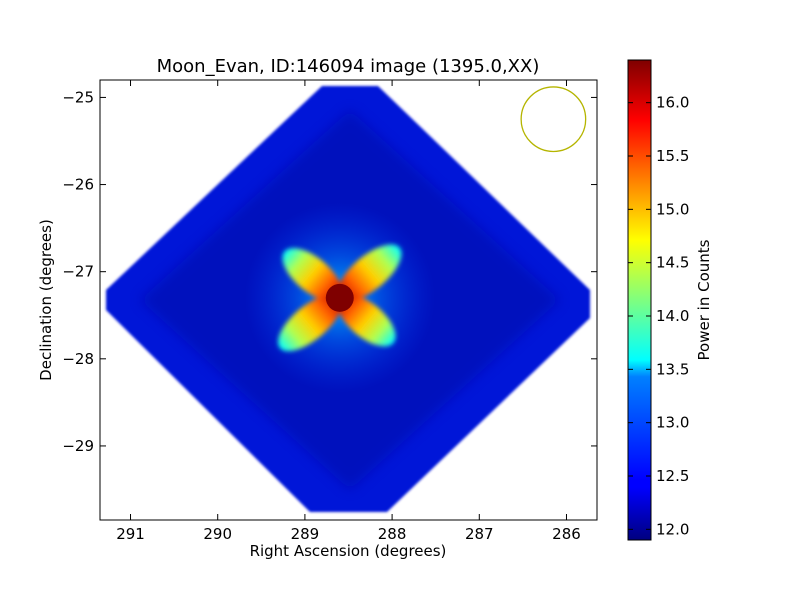 This screenshot has height=600, width=800. Describe the element at coordinates (130, 534) in the screenshot. I see `x-tick-label: 291` at that location.